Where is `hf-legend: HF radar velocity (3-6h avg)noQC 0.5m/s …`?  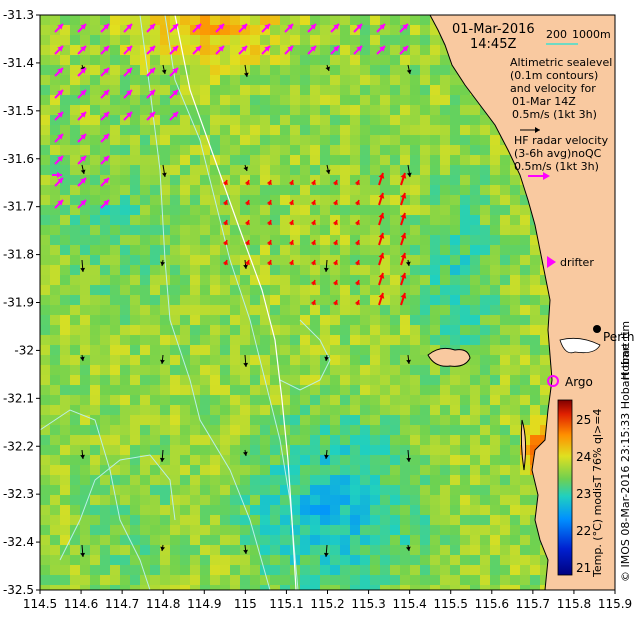
hf-legend: HF radar velocity (3-6h avg)noQC 0.5m/s … is located at coordinates (561, 157).